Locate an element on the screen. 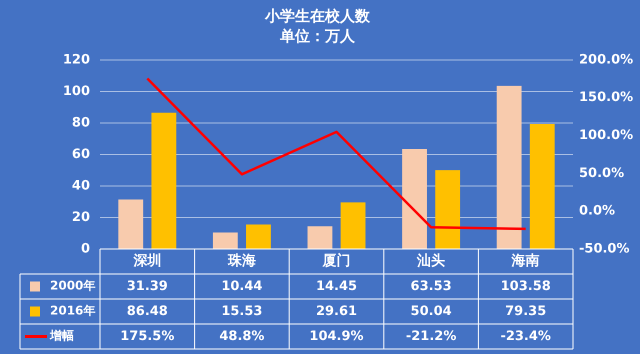 This screenshot has width=640, height=354. x-tick-label: 厦门 is located at coordinates (336, 261).